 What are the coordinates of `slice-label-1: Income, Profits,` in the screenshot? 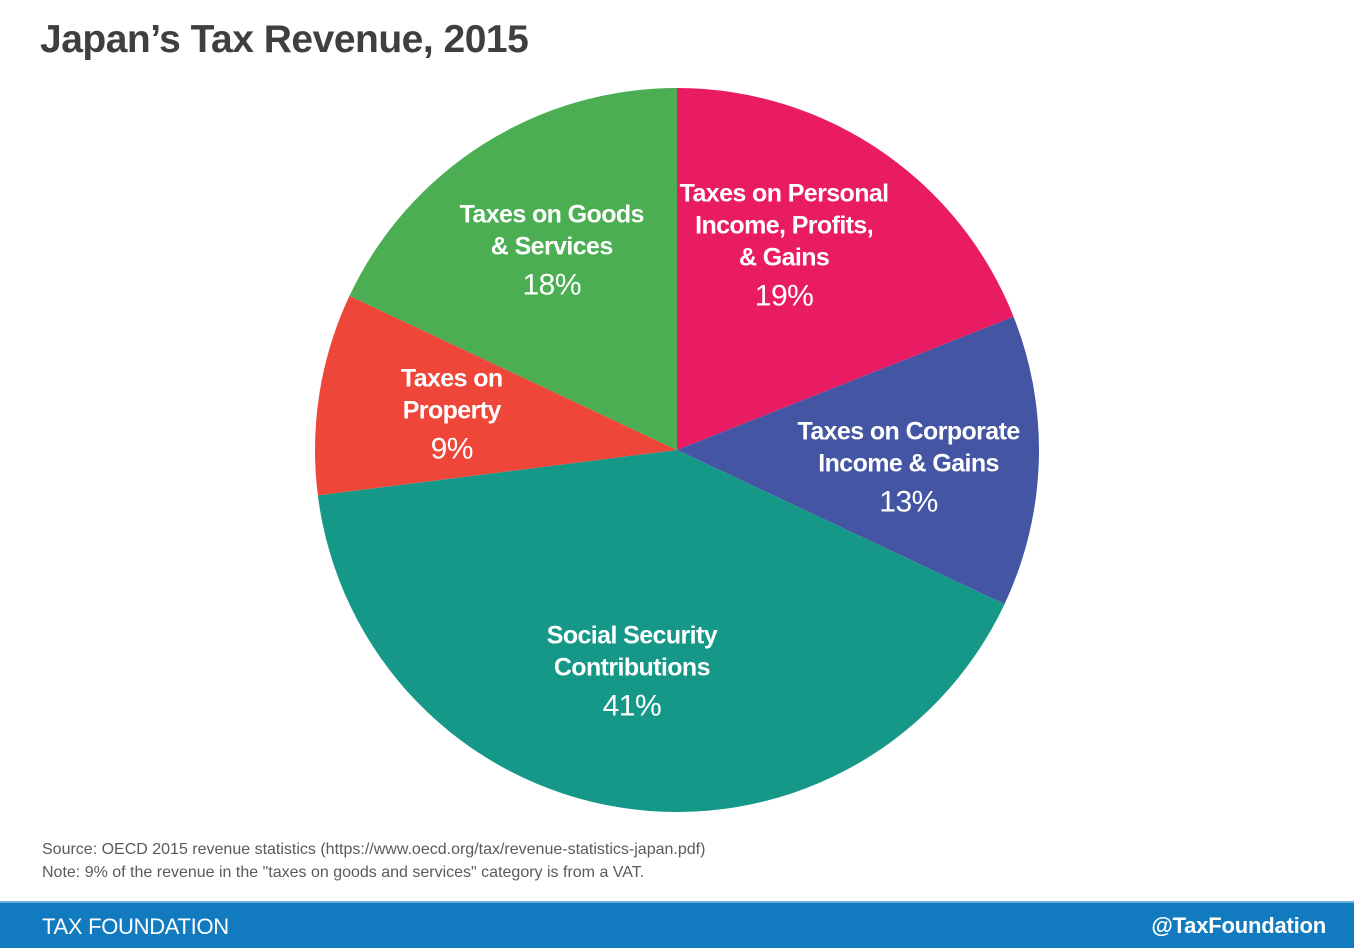 It's located at (784, 225).